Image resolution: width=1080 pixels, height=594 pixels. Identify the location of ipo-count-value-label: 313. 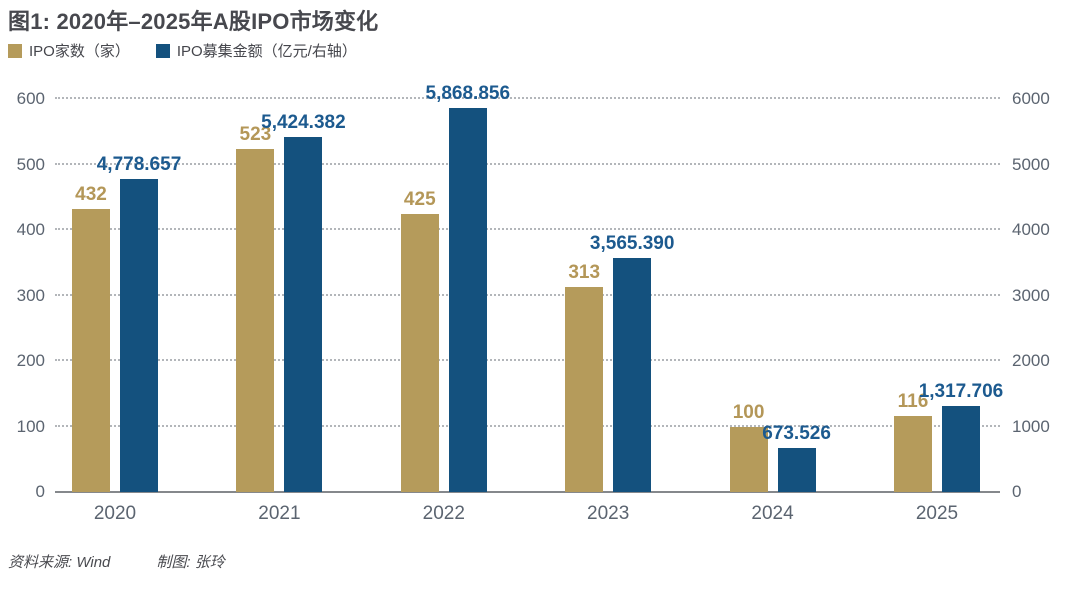
(584, 272).